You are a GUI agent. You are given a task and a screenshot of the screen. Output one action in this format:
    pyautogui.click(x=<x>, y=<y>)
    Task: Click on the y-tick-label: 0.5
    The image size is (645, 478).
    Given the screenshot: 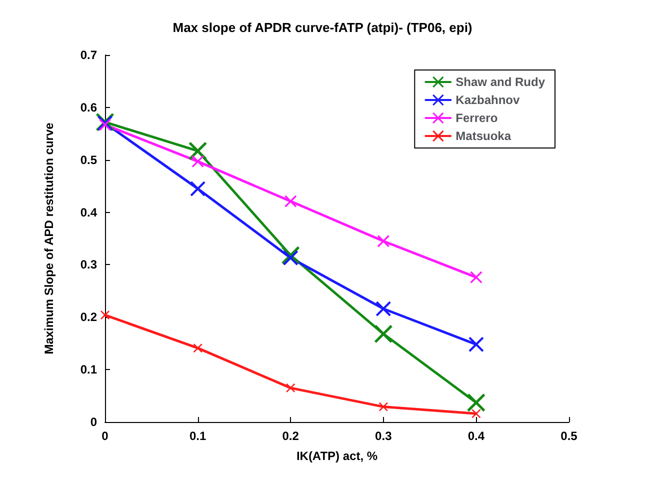 What is the action you would take?
    pyautogui.click(x=89, y=159)
    